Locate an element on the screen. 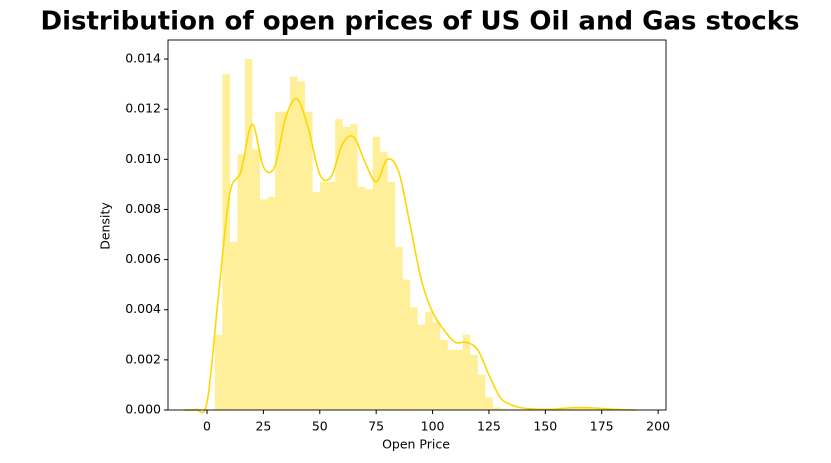 Image resolution: width=831 pixels, height=463 pixels. y-tick-label: 0.004 is located at coordinates (143, 308).